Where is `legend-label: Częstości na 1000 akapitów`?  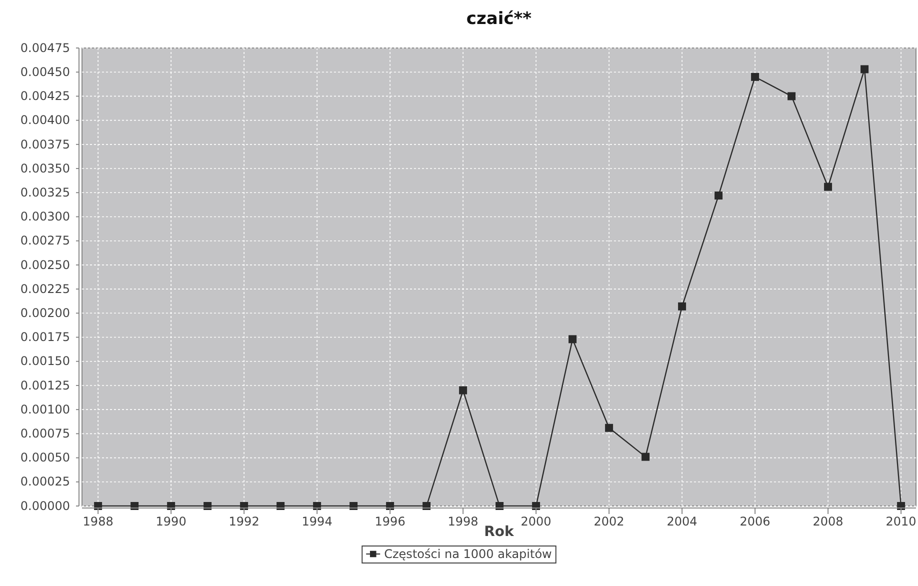 legend-label: Częstości na 1000 akapitów is located at coordinates (468, 554).